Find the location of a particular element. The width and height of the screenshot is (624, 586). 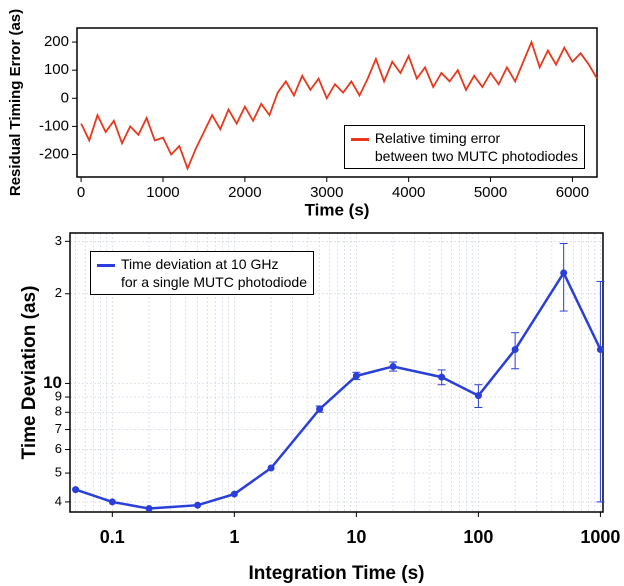

x-tick-label: 5000 is located at coordinates (490, 192).